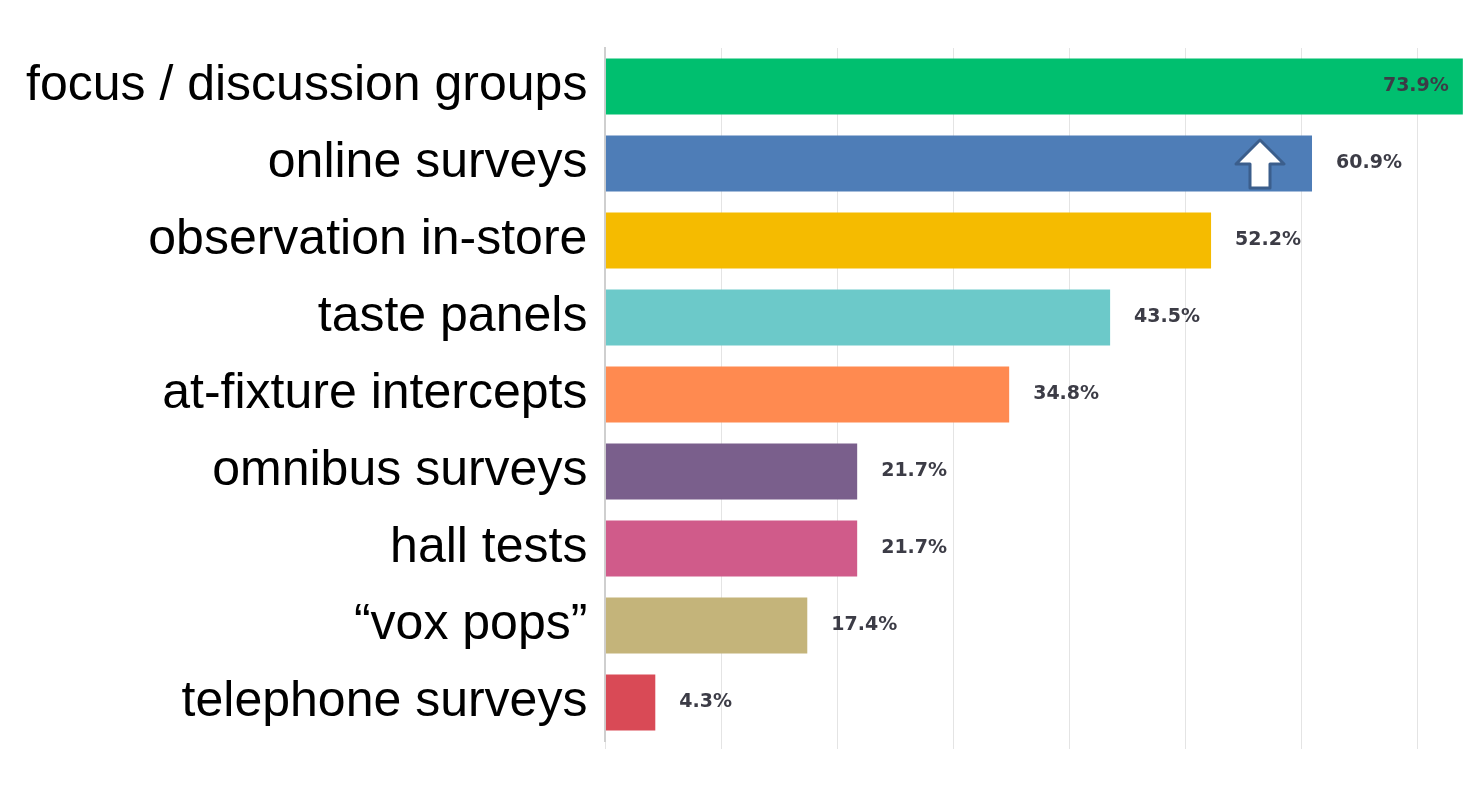 The image size is (1464, 789). Describe the element at coordinates (1066, 392) in the screenshot. I see `data-label: 34.8%` at that location.